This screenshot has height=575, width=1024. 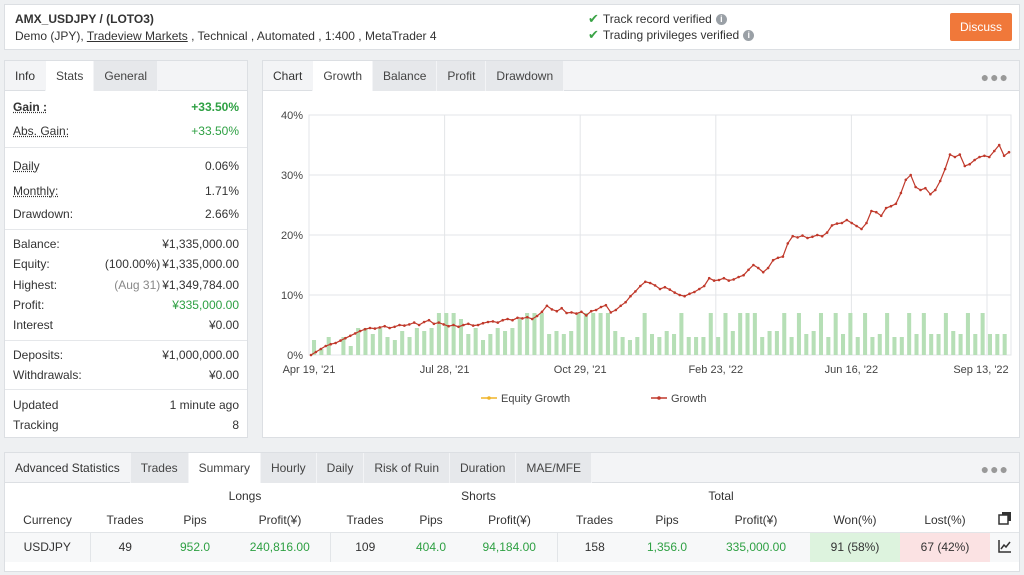 What do you see at coordinates (343, 76) in the screenshot?
I see `tab-growth: Growth` at bounding box center [343, 76].